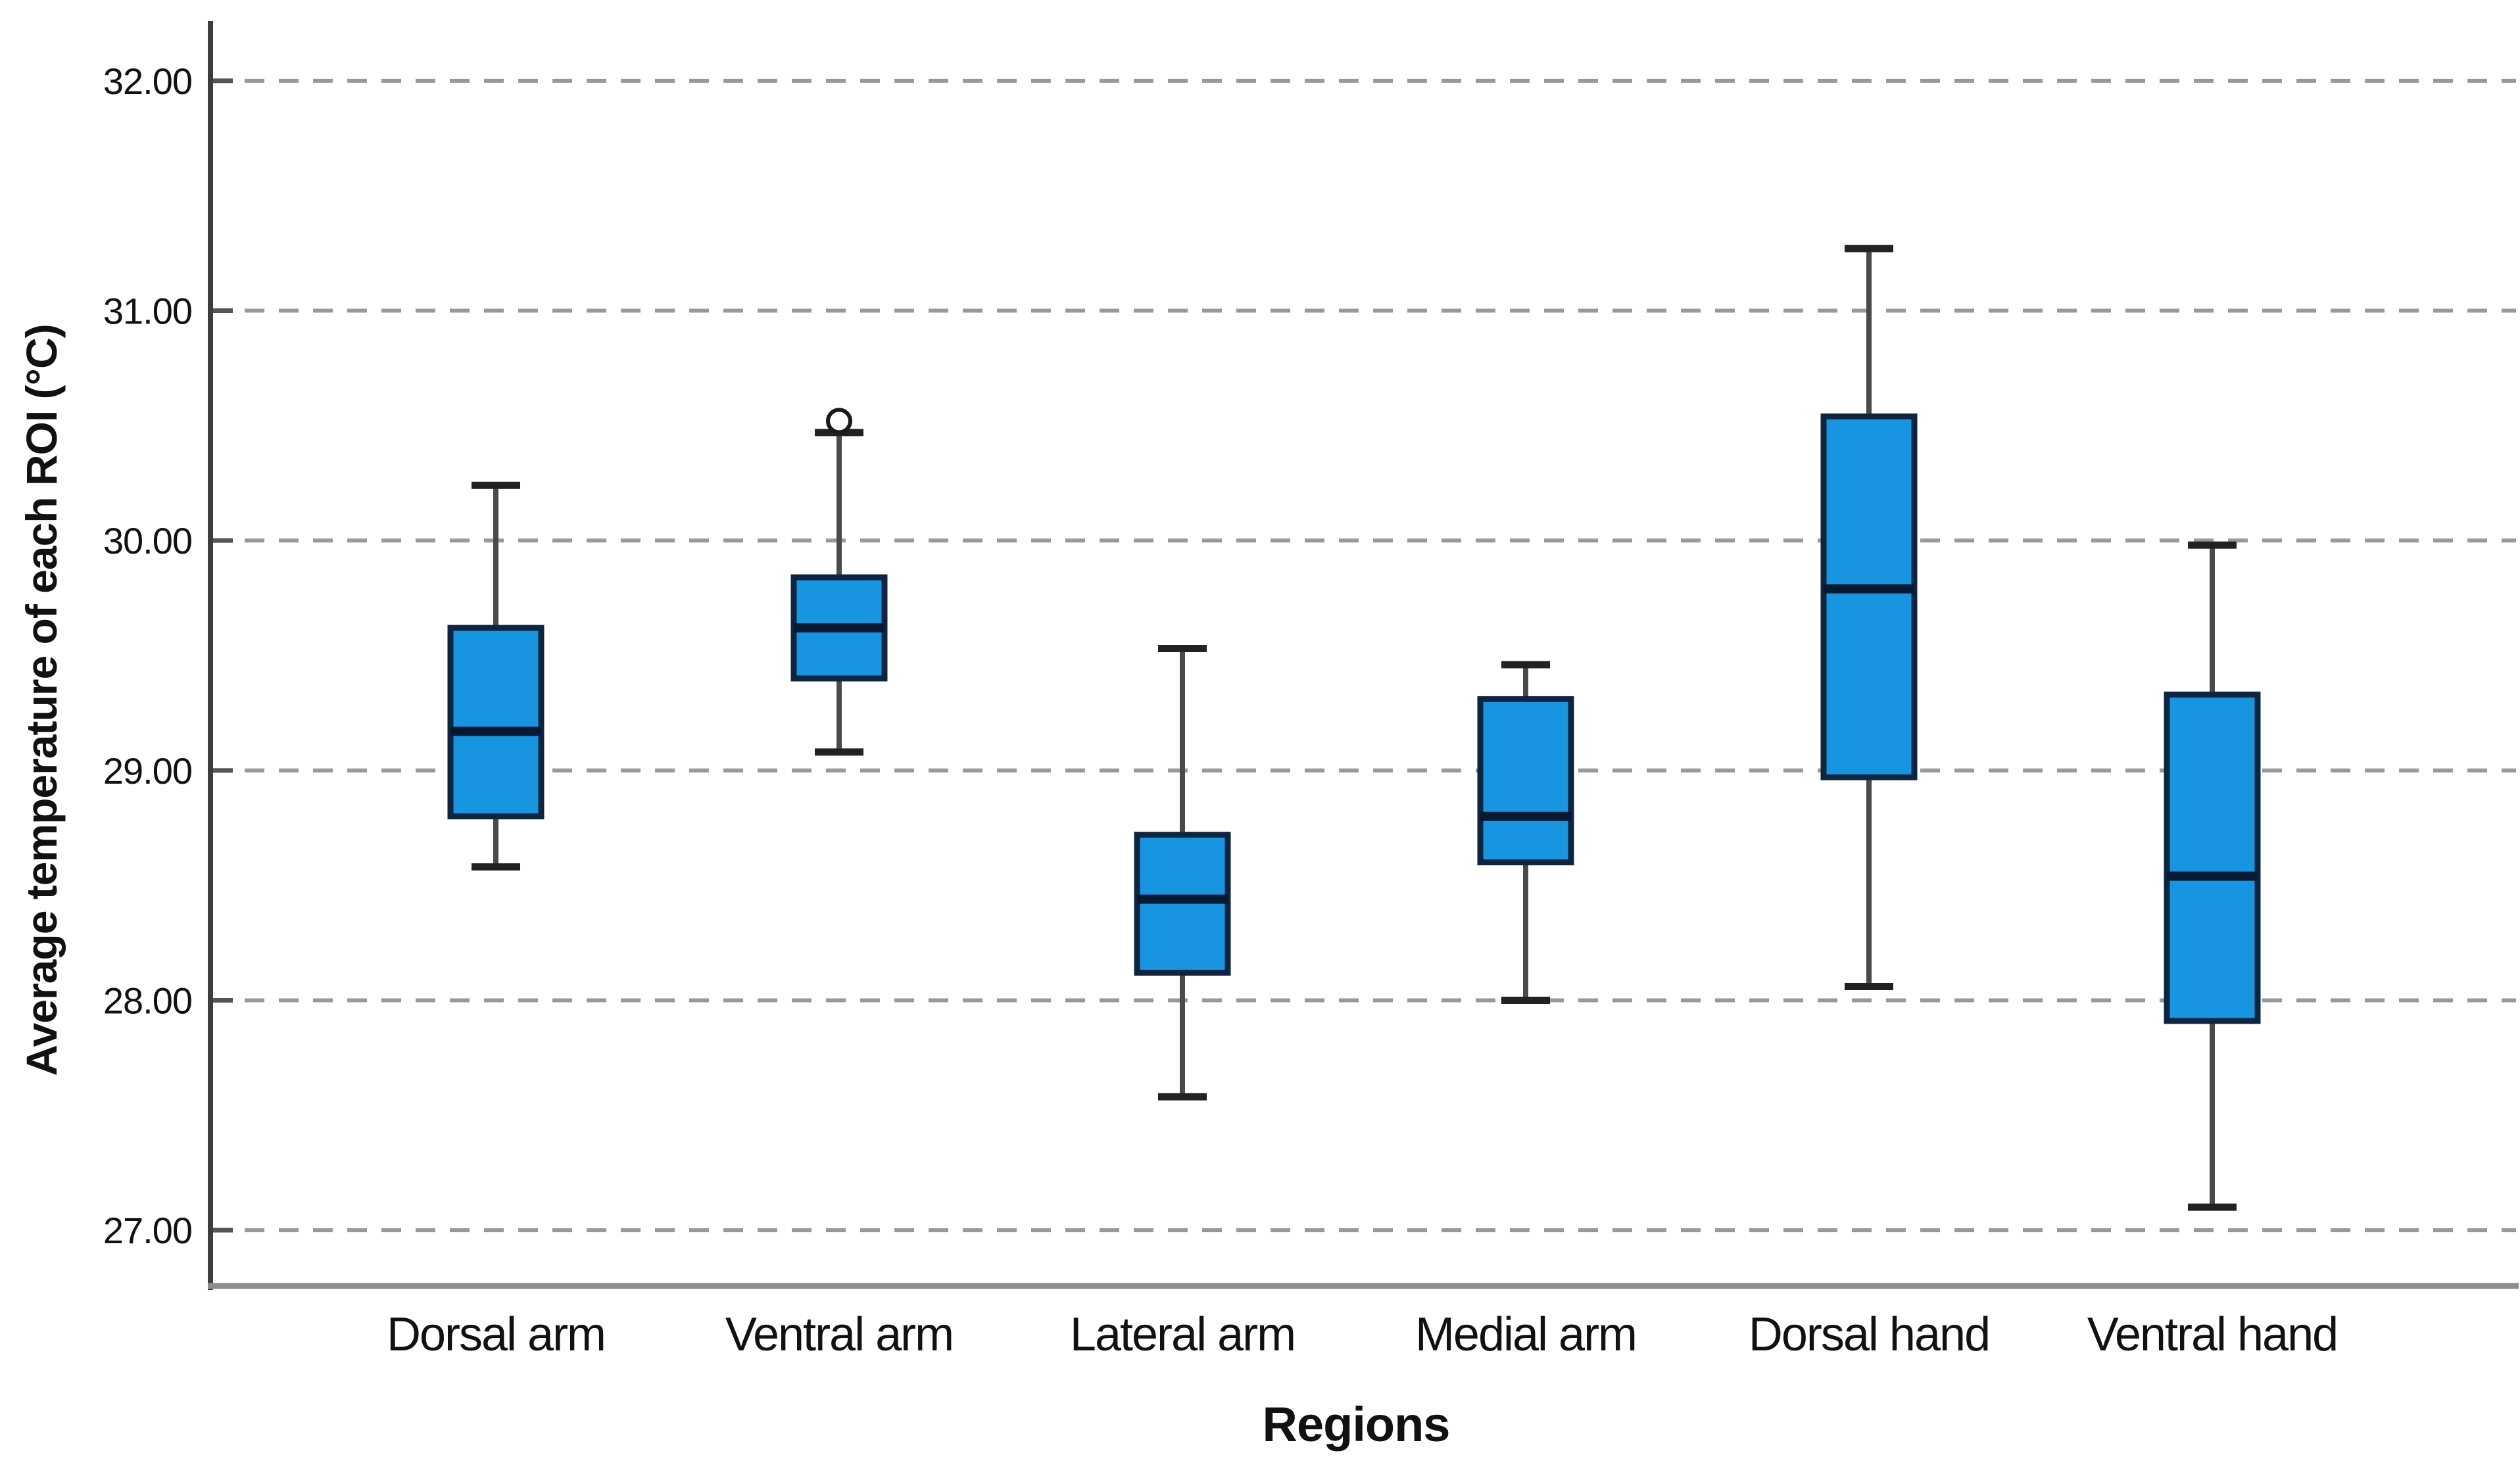  What do you see at coordinates (147, 540) in the screenshot?
I see `y-tick-label-30.00: 30.00` at bounding box center [147, 540].